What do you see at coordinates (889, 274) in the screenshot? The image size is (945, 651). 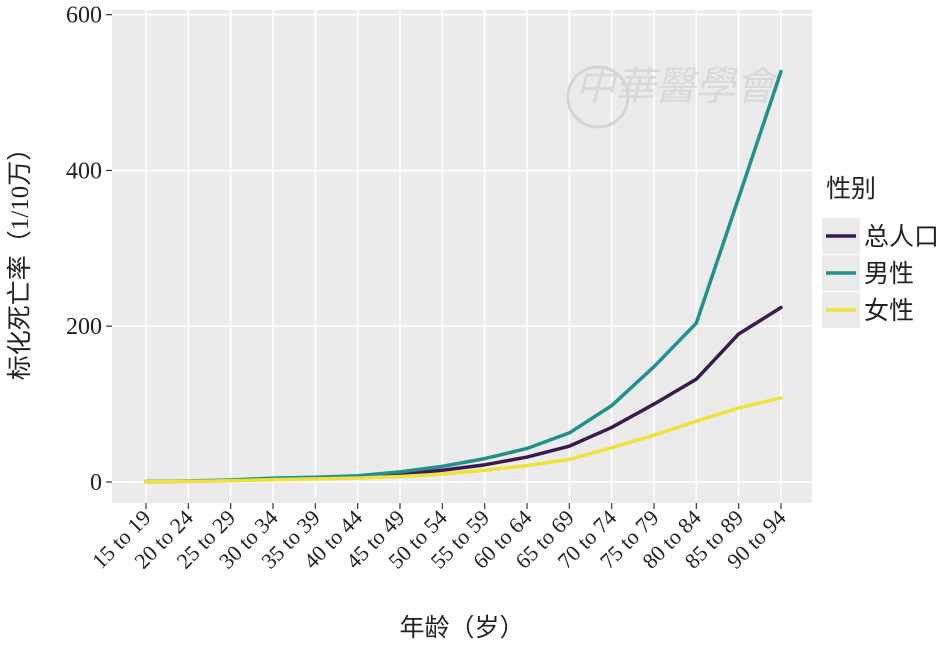 I see `legend-label: 男性` at bounding box center [889, 274].